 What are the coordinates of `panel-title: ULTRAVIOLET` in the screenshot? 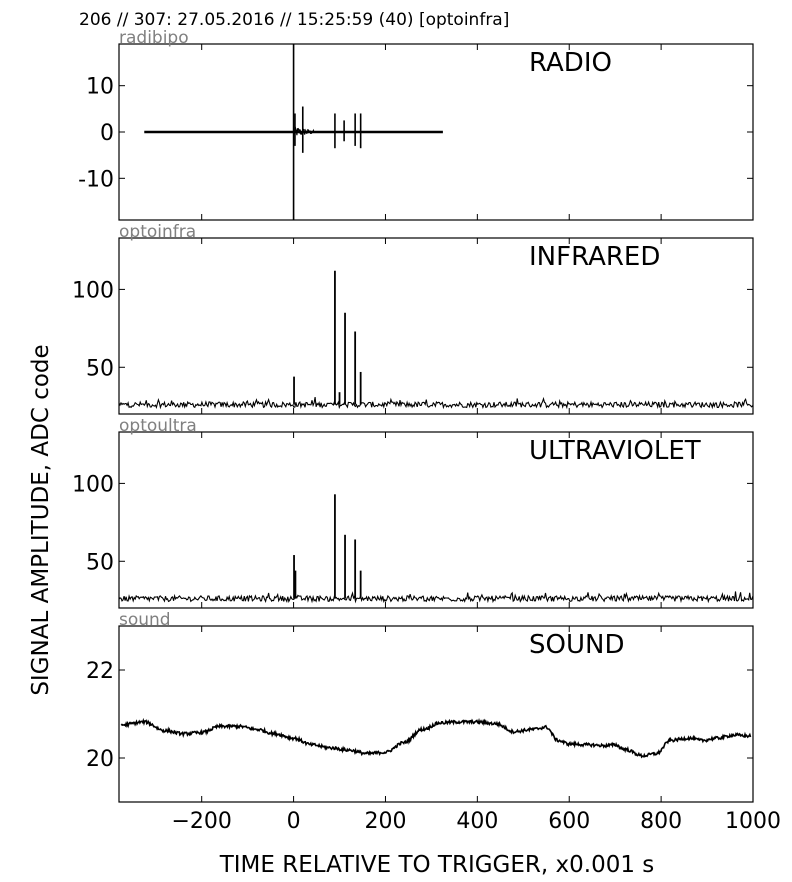 It's located at (615, 451).